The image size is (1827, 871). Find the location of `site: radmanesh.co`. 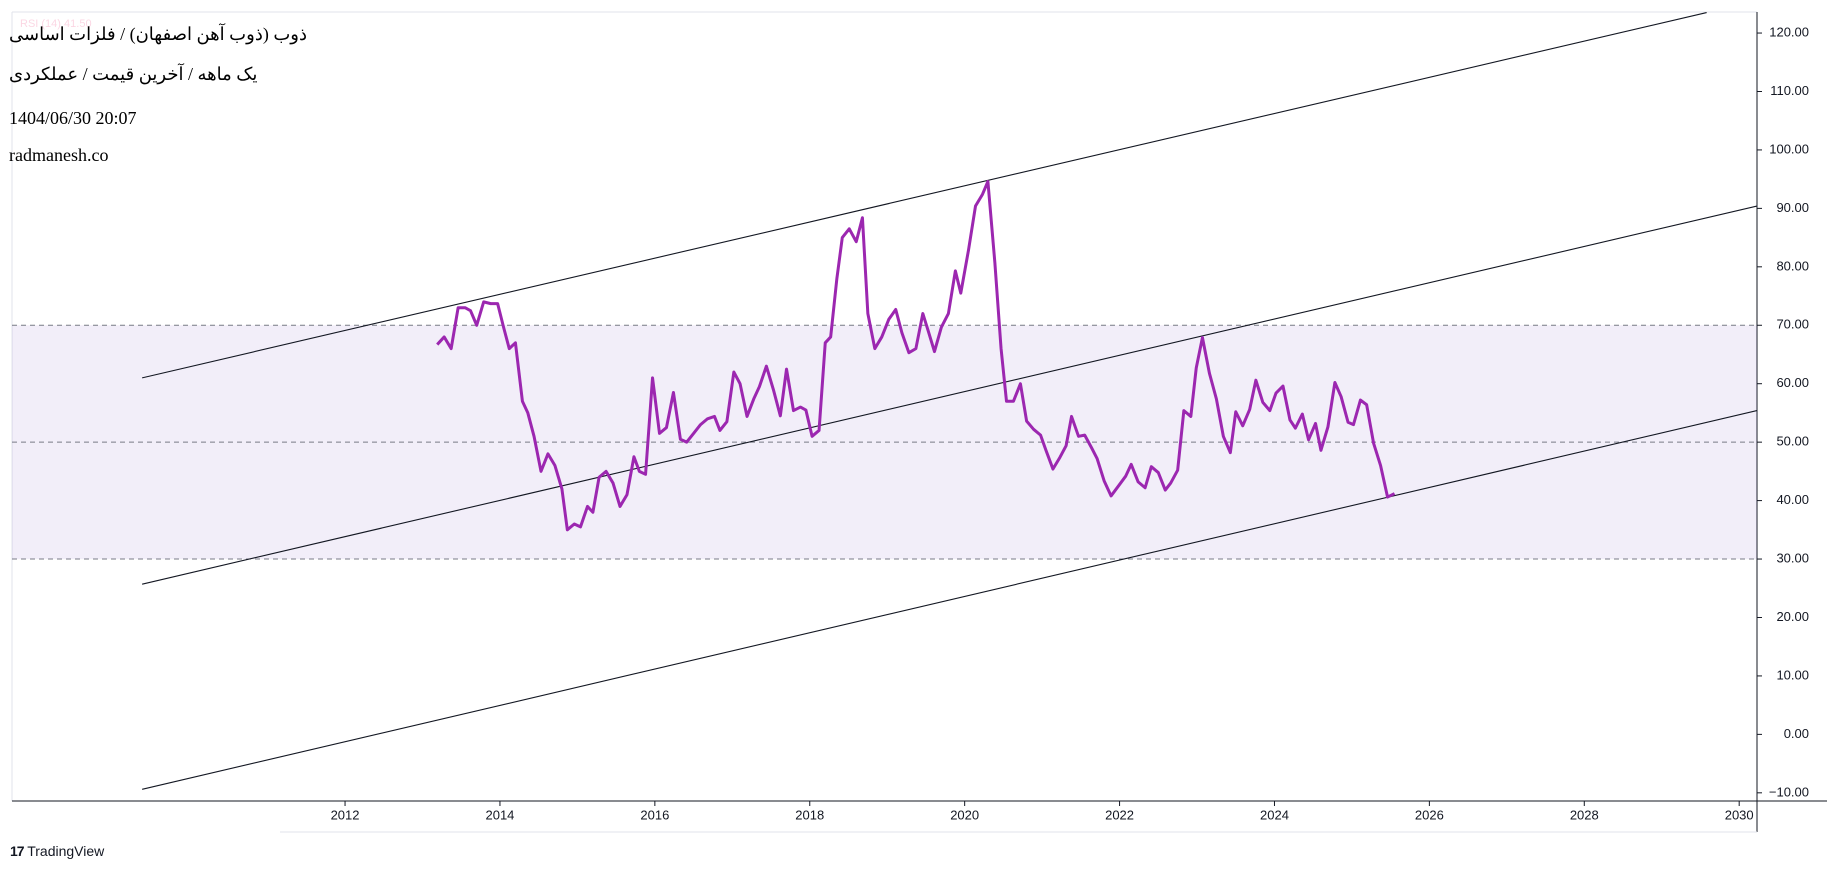

site: radmanesh.co is located at coordinates (59, 155).